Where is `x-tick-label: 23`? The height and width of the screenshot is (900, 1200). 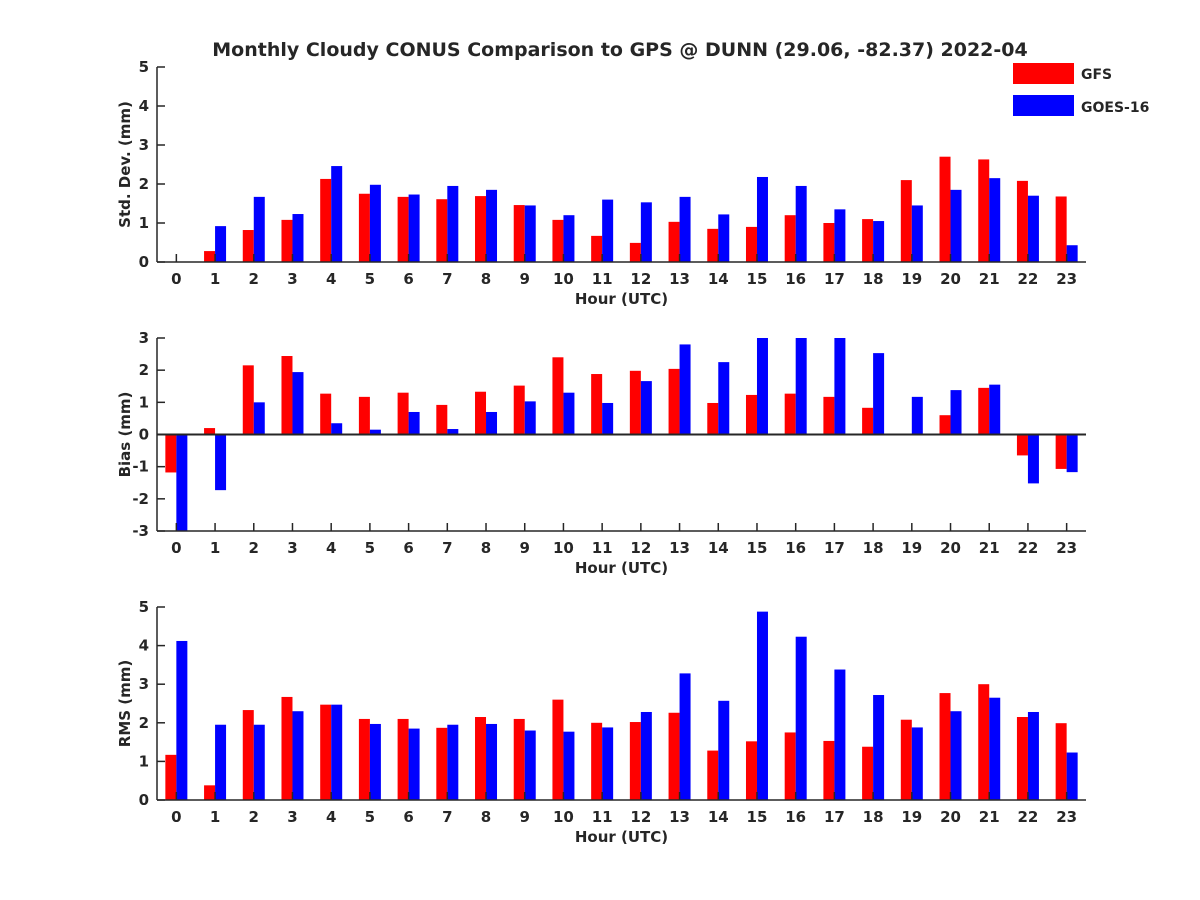 x-tick-label: 23 is located at coordinates (1066, 548).